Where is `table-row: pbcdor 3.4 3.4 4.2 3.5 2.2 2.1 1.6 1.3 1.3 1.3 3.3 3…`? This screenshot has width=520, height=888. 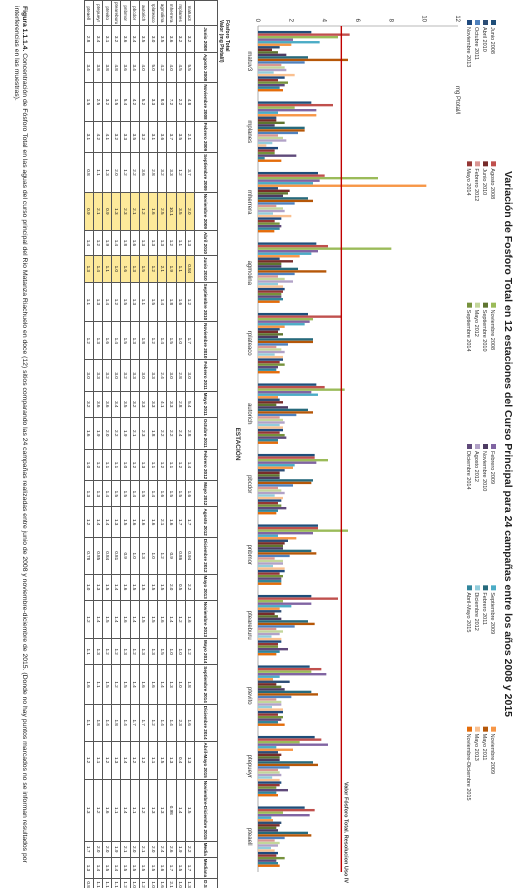 table-row: pbcdor 3.4 3.4 4.2 3.5 2.2 2.1 1.6 1.3 1.3 1.3 3.3 3… is located at coordinates (135, 444).